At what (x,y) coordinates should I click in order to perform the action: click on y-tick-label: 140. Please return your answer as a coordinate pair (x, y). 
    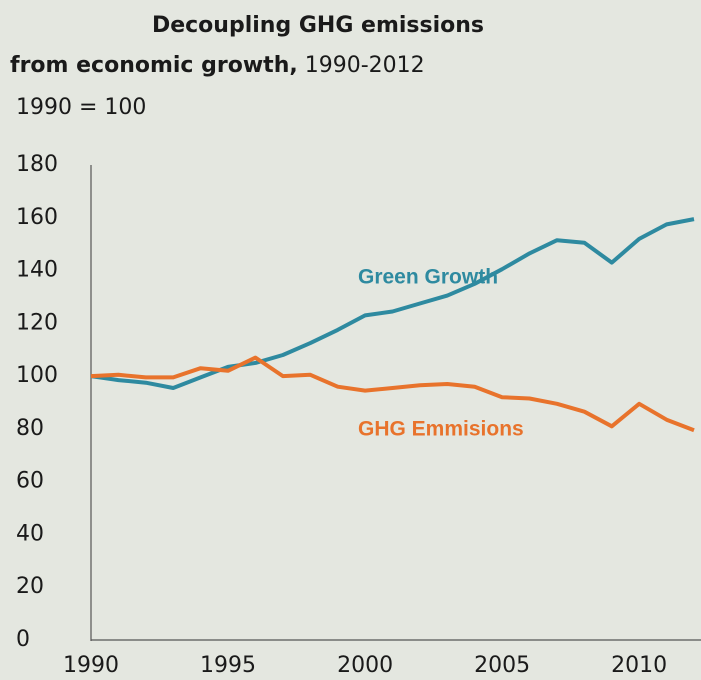
    Looking at the image, I should click on (37, 270).